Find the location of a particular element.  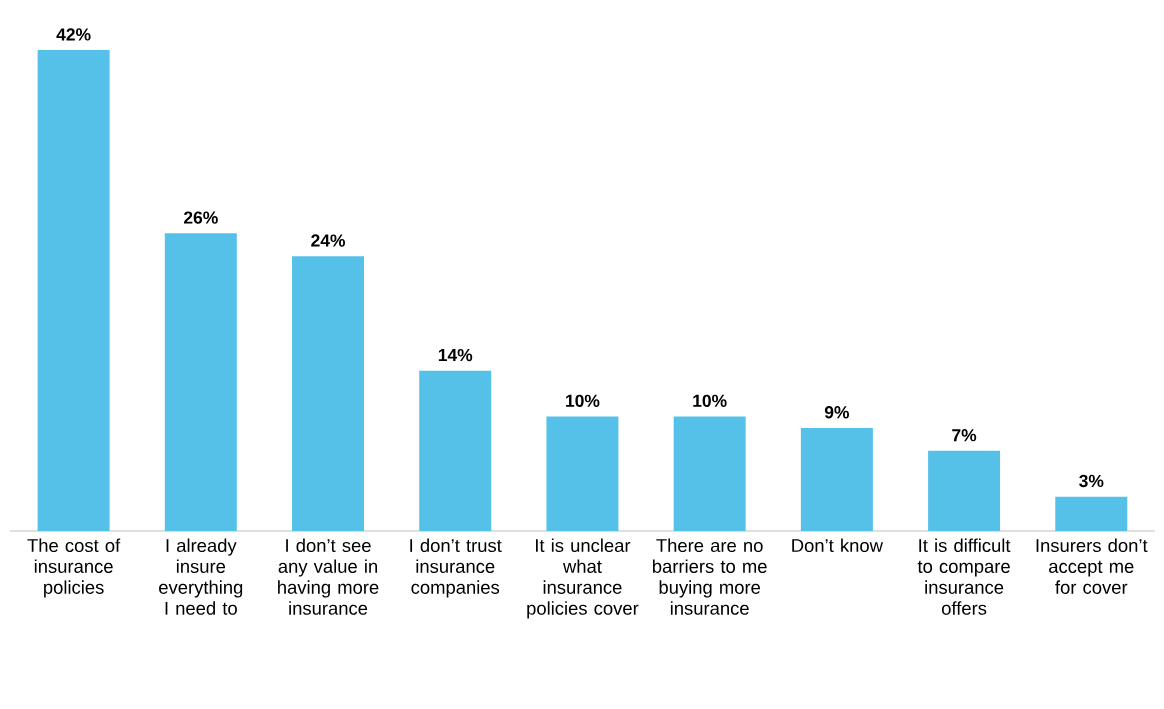

x-tick-label: Insurers don’t accept me for cover is located at coordinates (1092, 566).